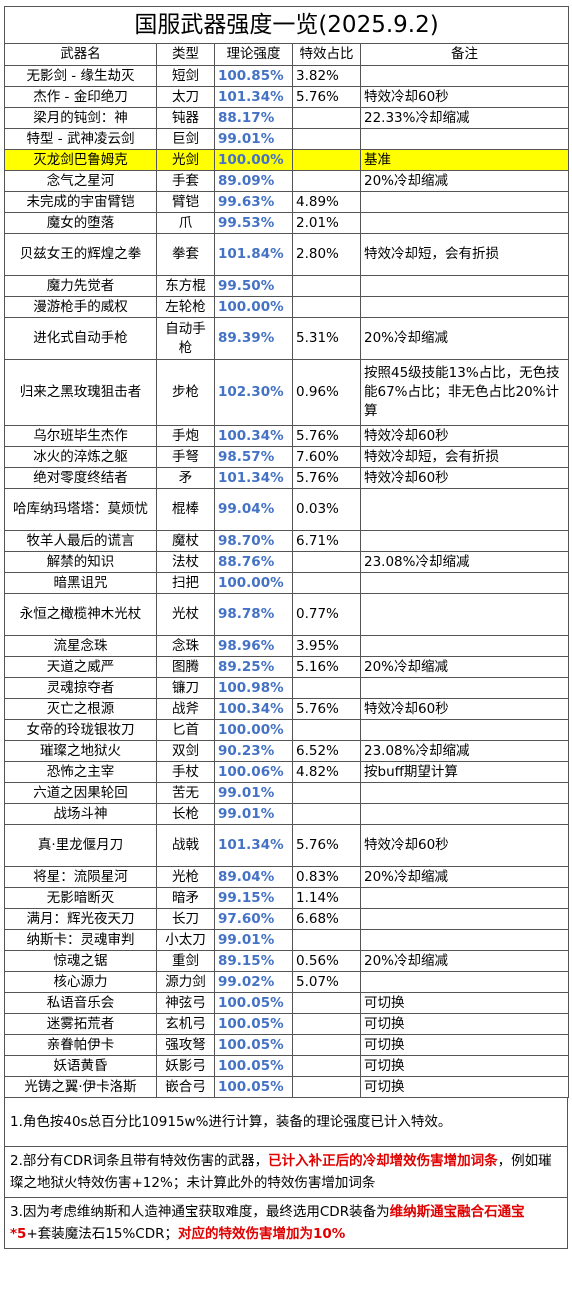 The height and width of the screenshot is (1293, 572). What do you see at coordinates (287, 139) in the screenshot?
I see `table-row: 特型 - 武神凌云剑 巨剑 99.01%` at bounding box center [287, 139].